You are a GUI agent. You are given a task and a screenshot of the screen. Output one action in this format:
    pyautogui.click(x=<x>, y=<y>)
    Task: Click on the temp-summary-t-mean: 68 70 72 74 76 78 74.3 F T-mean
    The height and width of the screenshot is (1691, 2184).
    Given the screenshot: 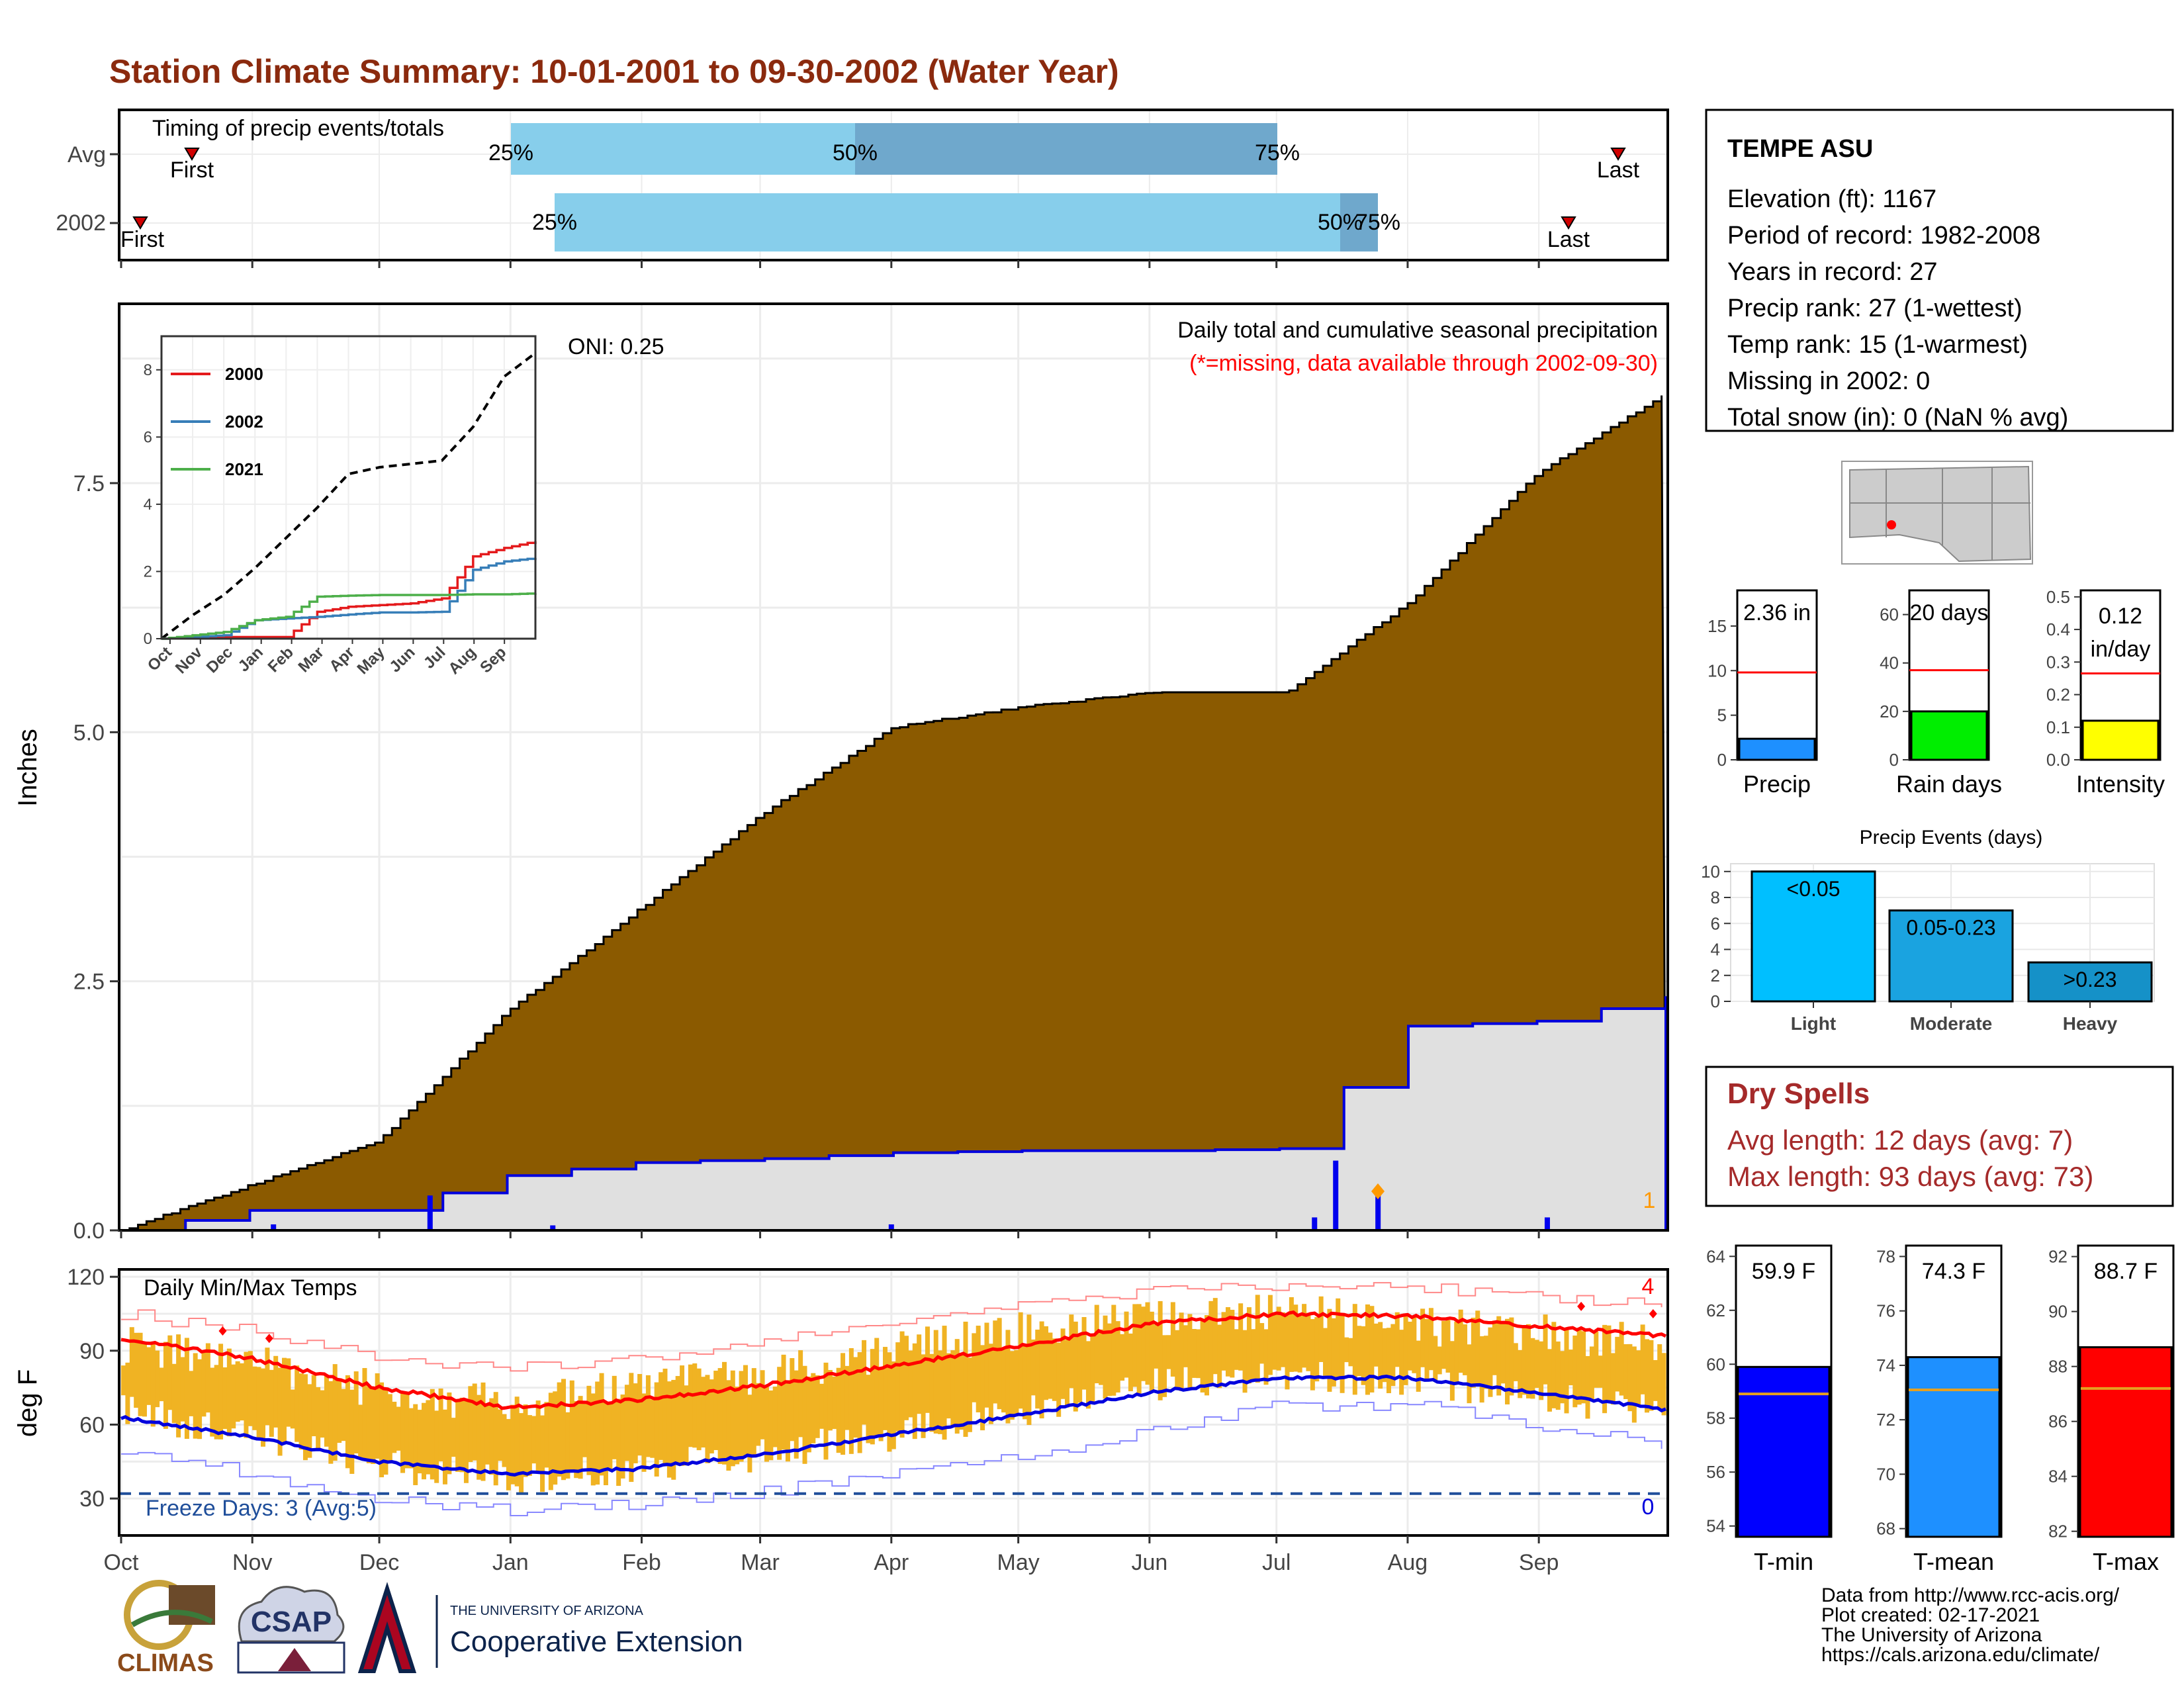 What is the action you would take?
    pyautogui.click(x=1940, y=1409)
    